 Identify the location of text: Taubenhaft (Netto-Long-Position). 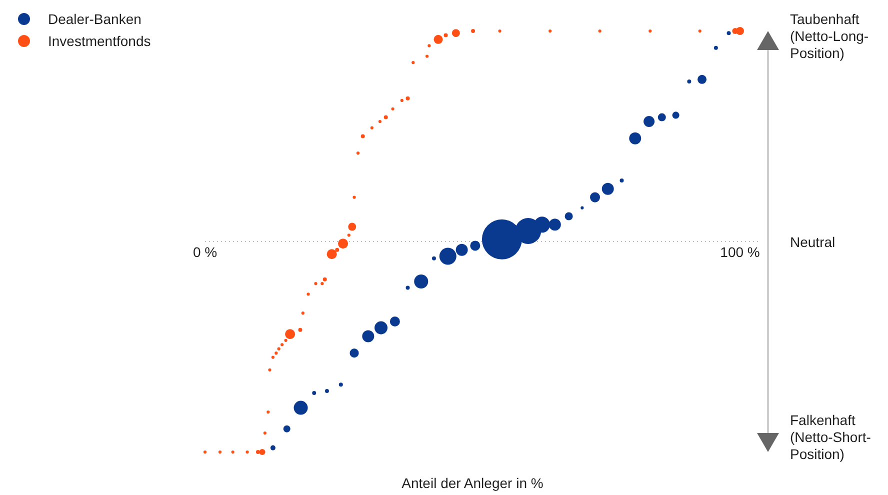
(830, 36).